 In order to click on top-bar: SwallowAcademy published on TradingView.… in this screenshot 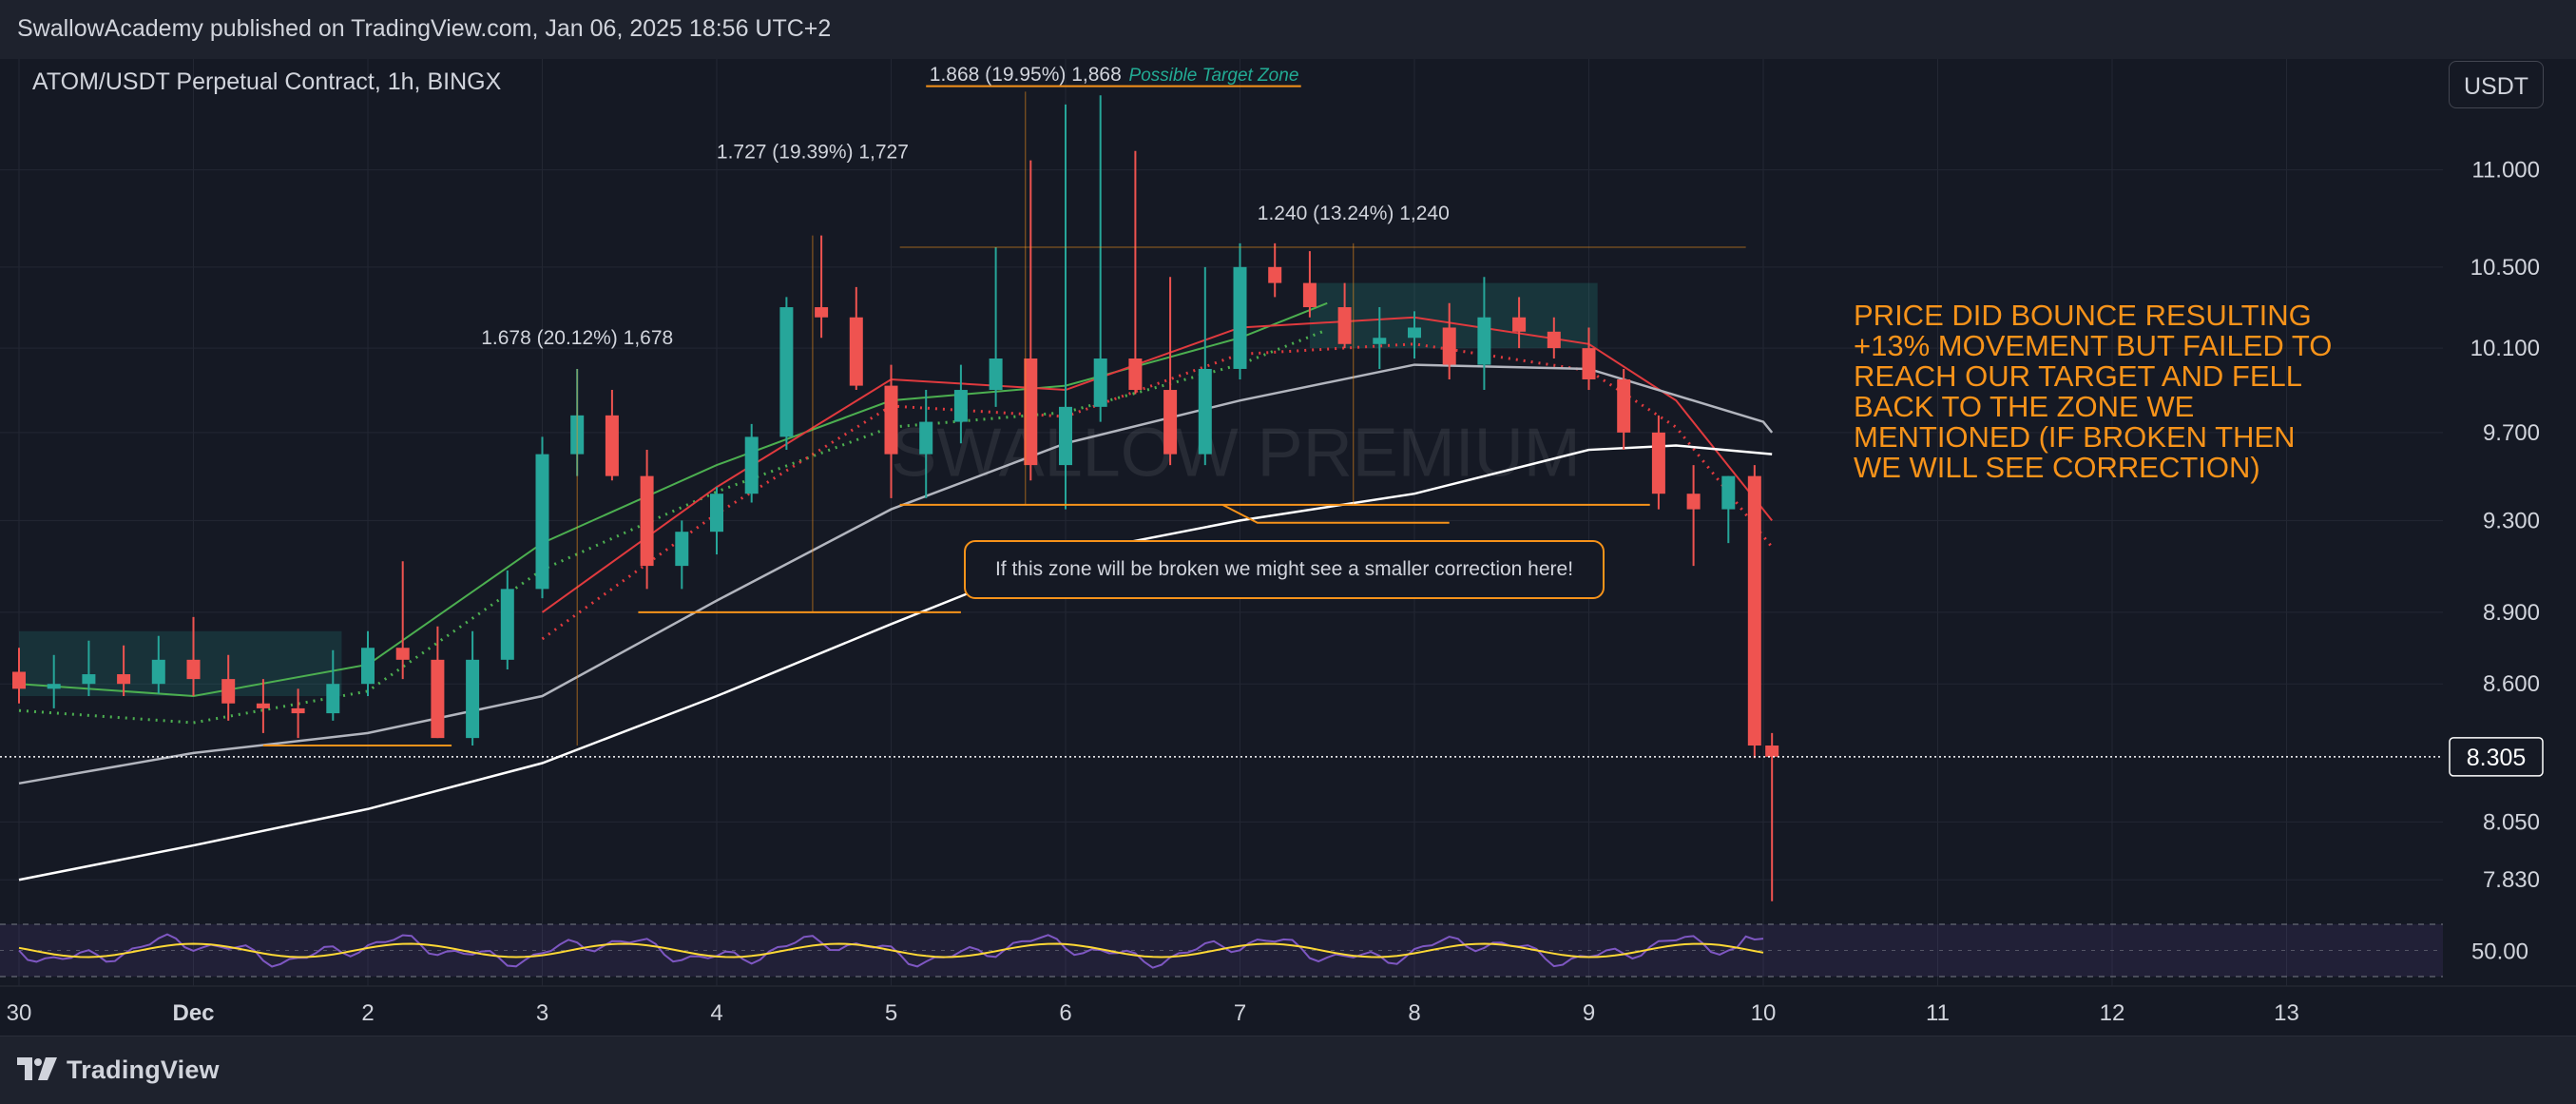, I will do `click(1288, 30)`.